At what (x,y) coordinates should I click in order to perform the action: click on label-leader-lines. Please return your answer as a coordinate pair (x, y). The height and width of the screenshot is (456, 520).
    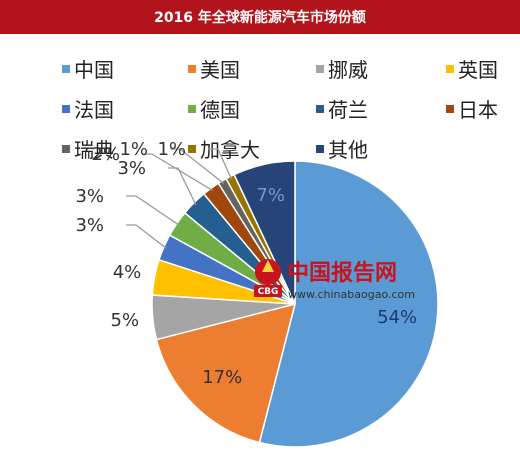
    Looking at the image, I should click on (179, 198).